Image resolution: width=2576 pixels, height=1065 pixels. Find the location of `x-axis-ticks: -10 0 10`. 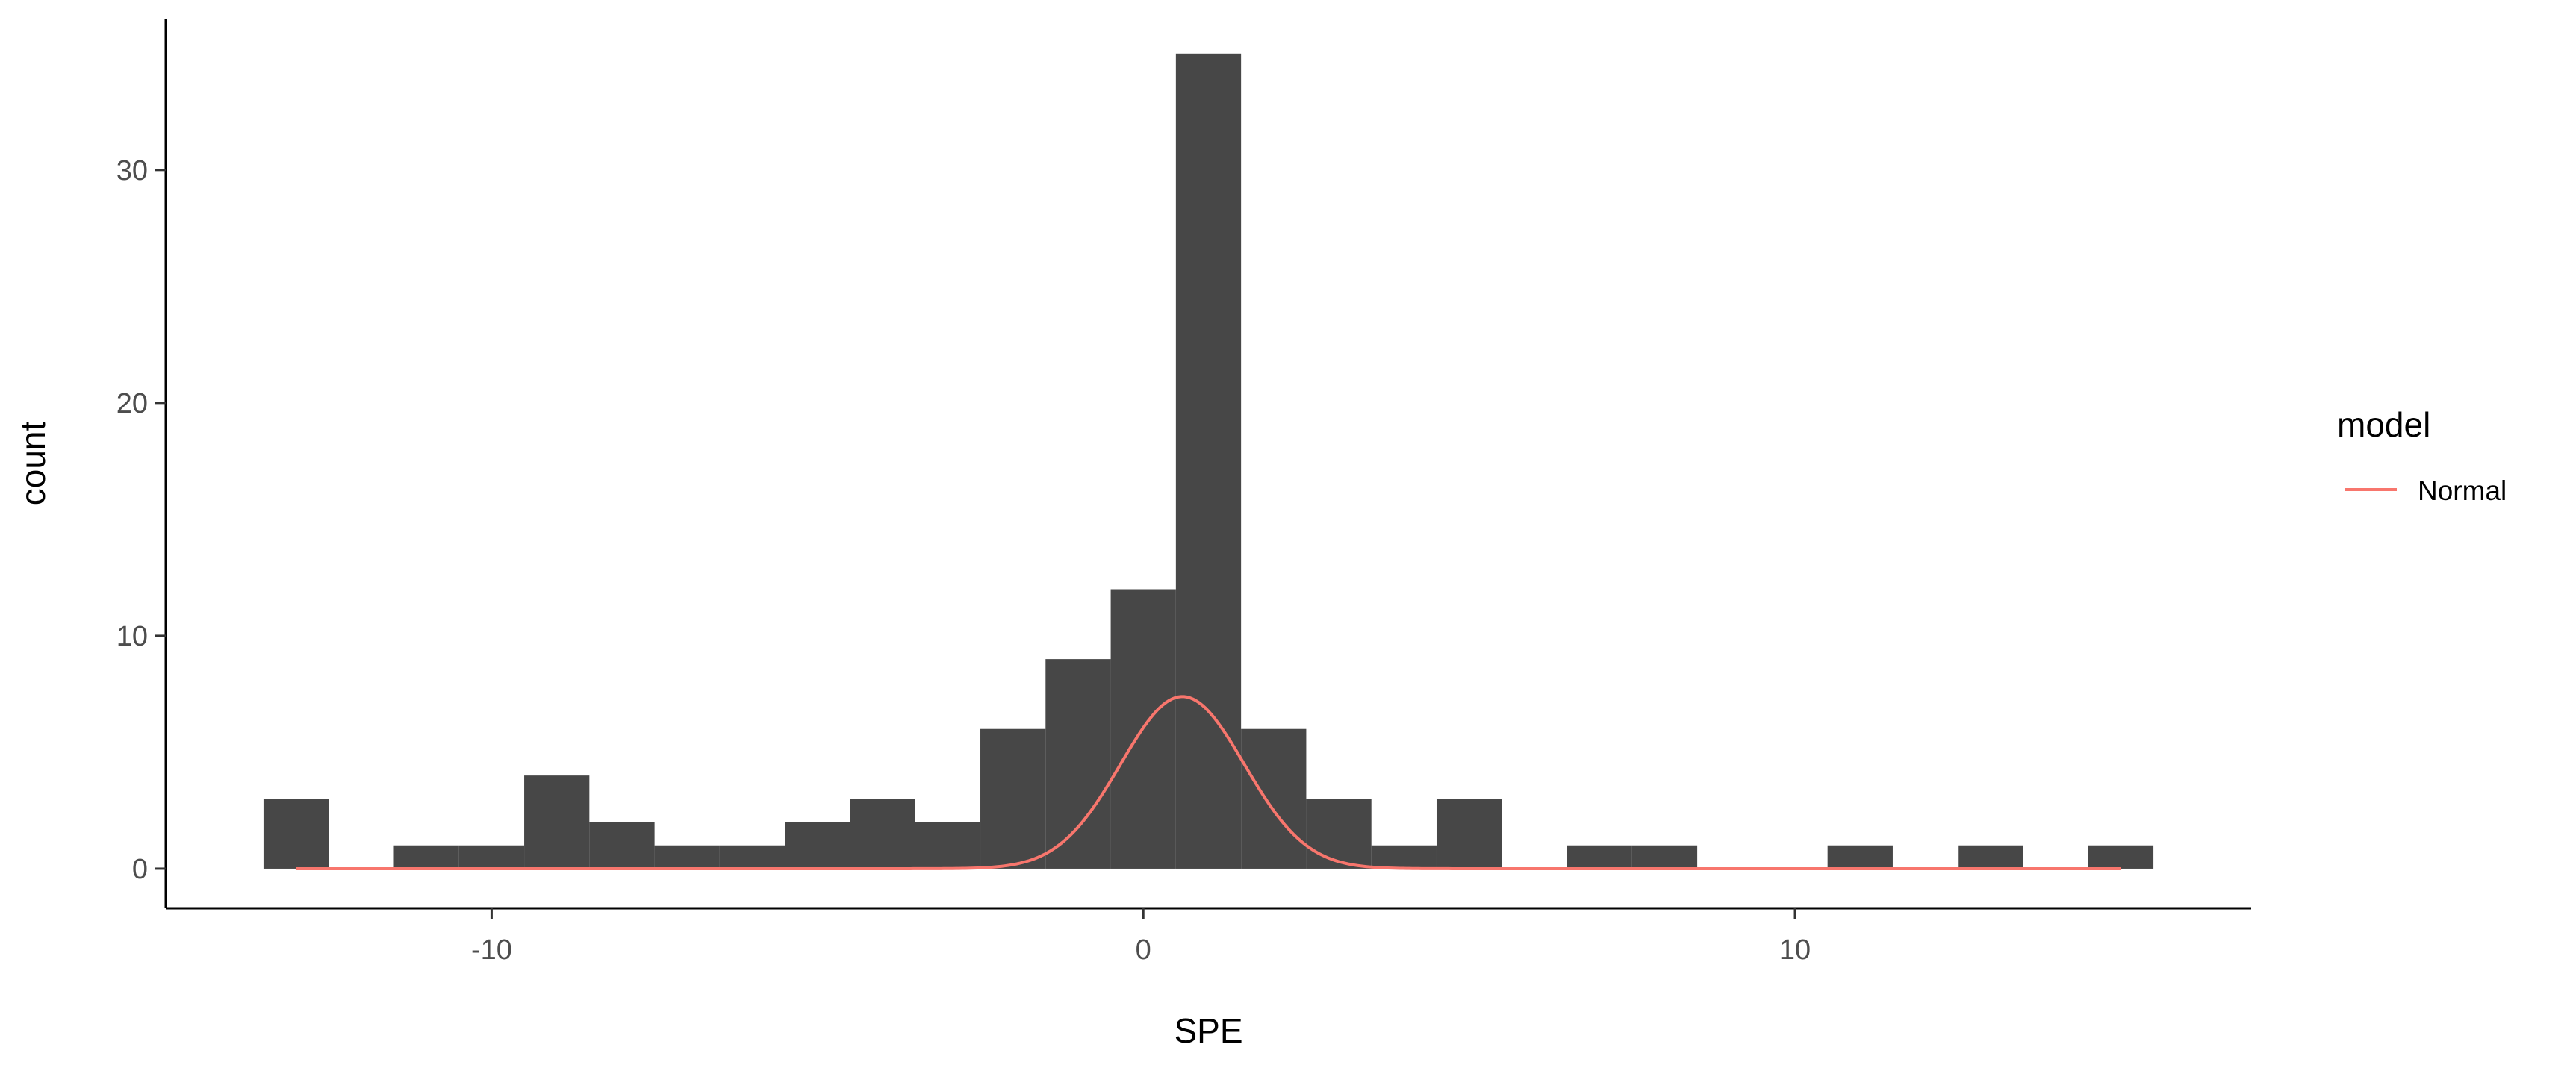

x-axis-ticks: -10 0 10 is located at coordinates (1141, 937).